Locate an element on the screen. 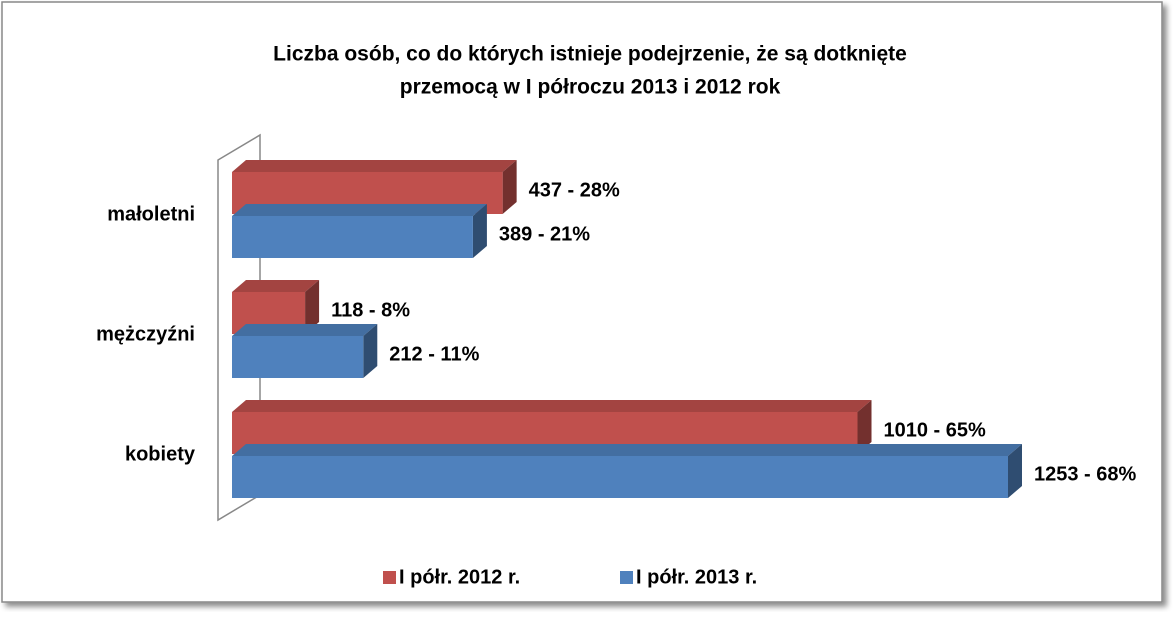  chart-subtitle: przemocą w I półroczu 2013 i 2012 rok is located at coordinates (590, 87).